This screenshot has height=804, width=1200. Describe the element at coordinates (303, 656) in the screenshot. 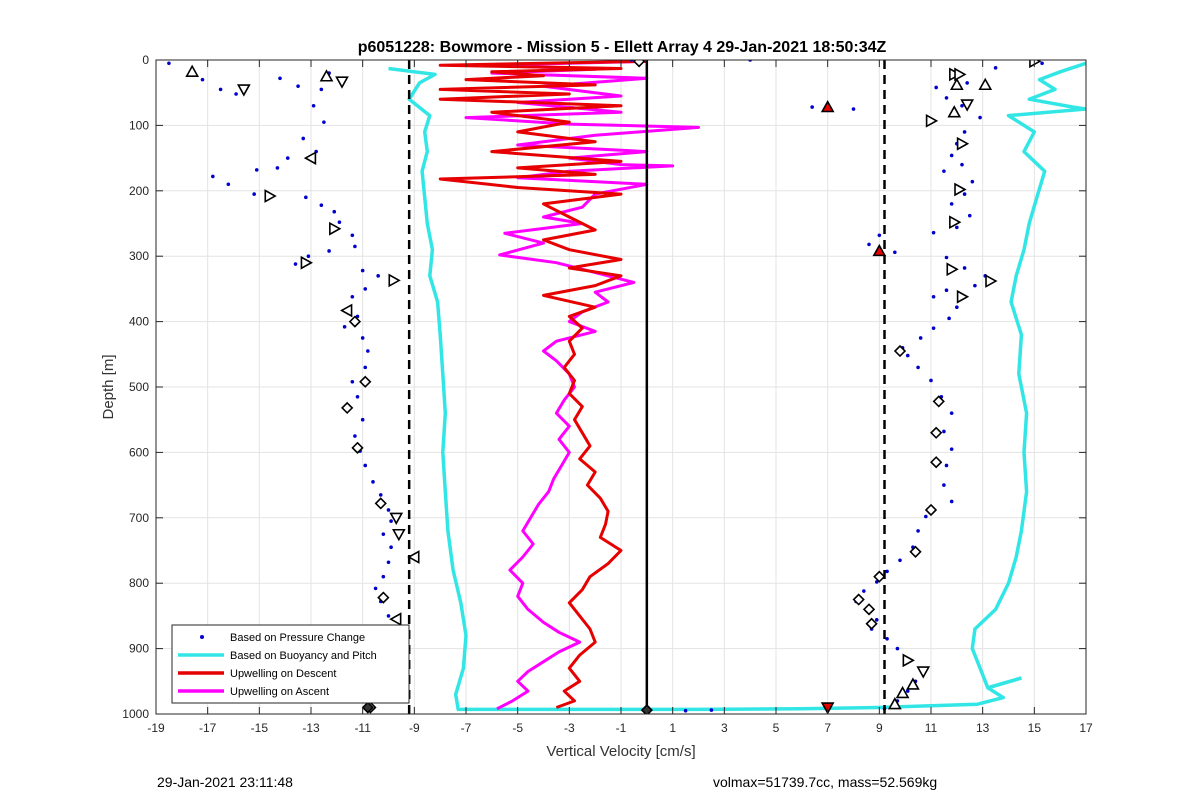

I see `legend-label: Based on Buoyancy and Pitch` at that location.